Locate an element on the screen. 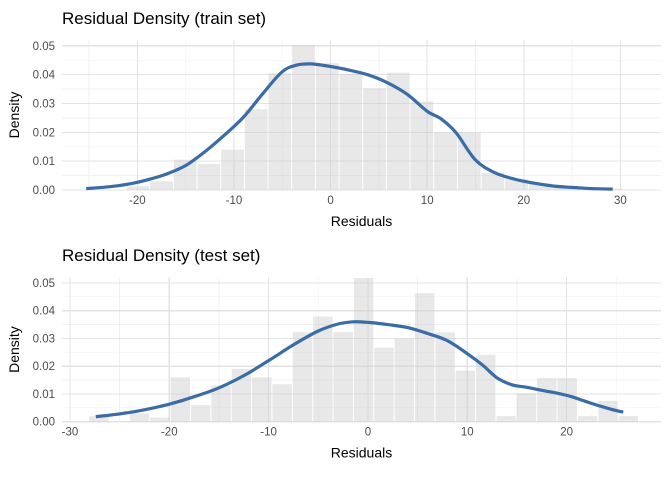 The height and width of the screenshot is (480, 672). chart-title: Residual Density (train set) is located at coordinates (164, 18).